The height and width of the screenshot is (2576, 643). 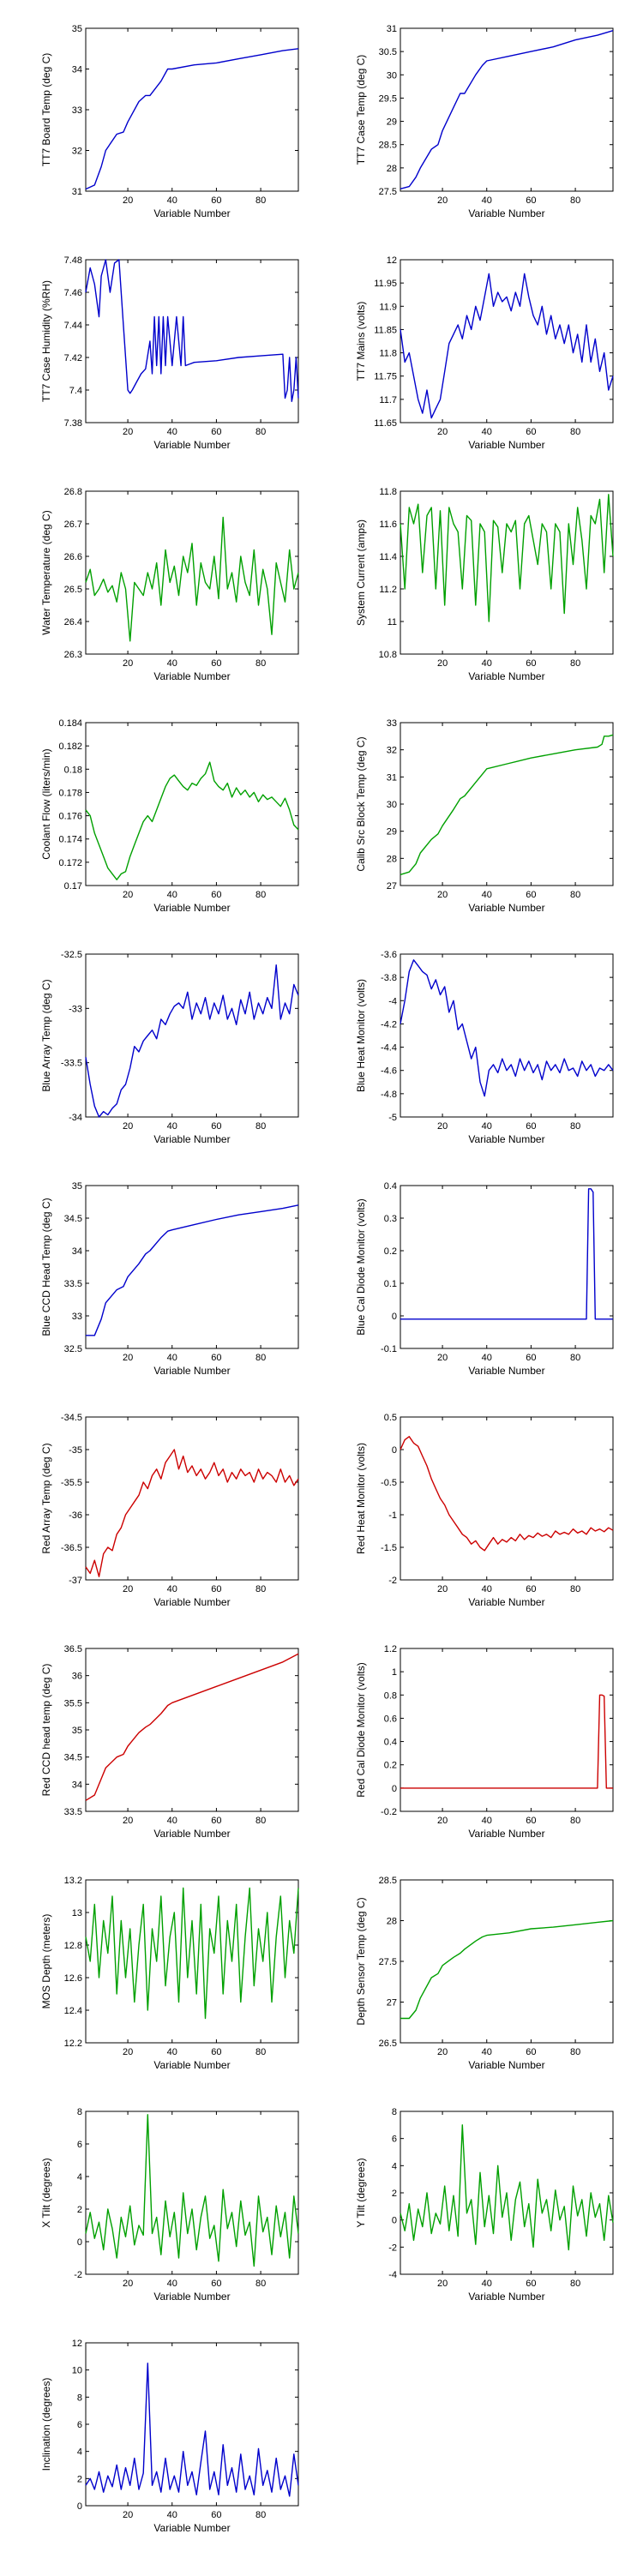 I want to click on y-tick-label: 33, so click(x=77, y=1317).